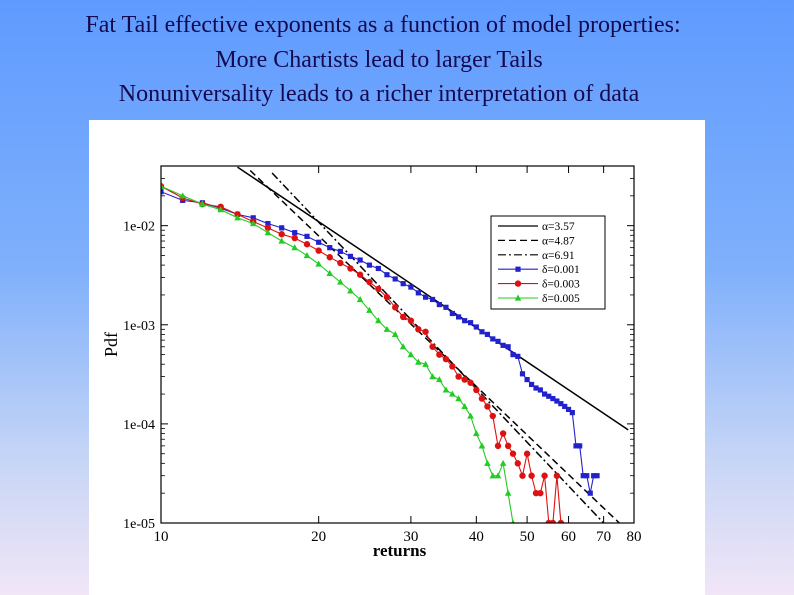  What do you see at coordinates (561, 299) in the screenshot?
I see `legend-label: δ=0.005` at bounding box center [561, 299].